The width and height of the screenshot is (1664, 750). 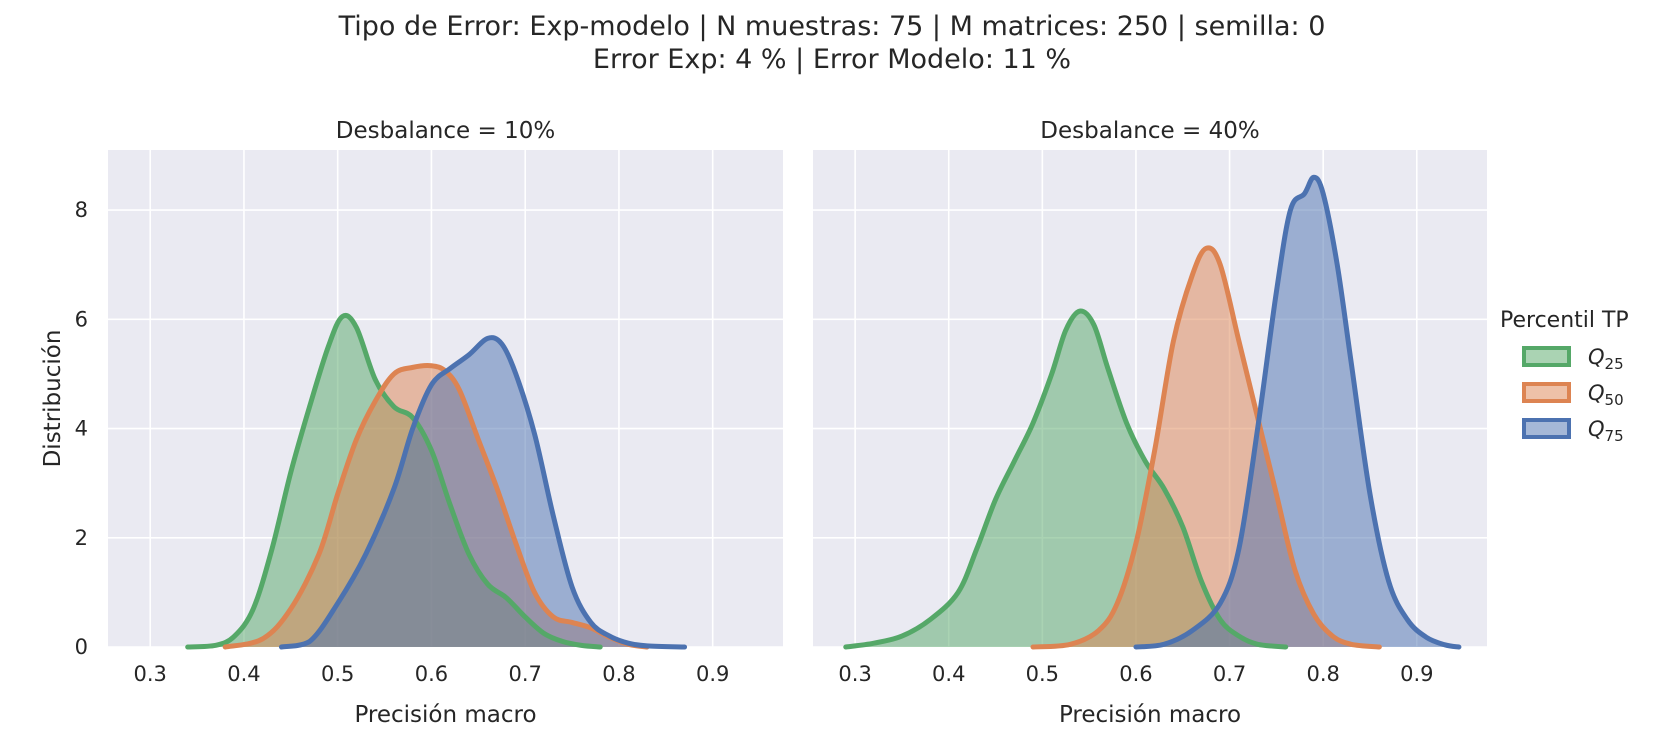 I want to click on legend-label-q25: Q25, so click(x=1606, y=359).